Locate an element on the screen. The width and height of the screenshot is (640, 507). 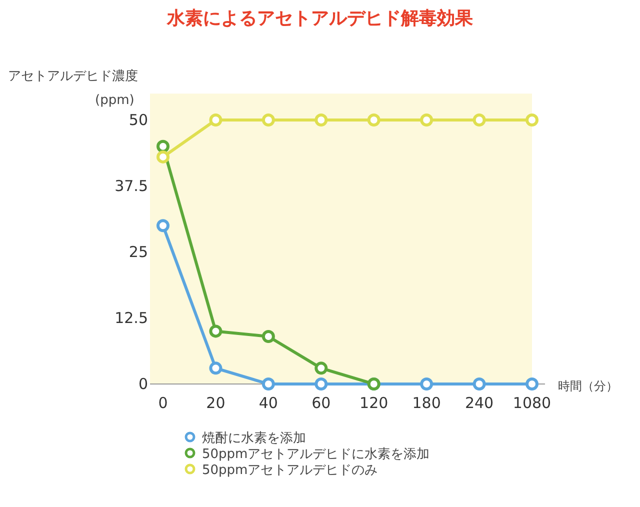
legend-label: 50ppmアセトアルデヒドに水素を添加 is located at coordinates (316, 454).